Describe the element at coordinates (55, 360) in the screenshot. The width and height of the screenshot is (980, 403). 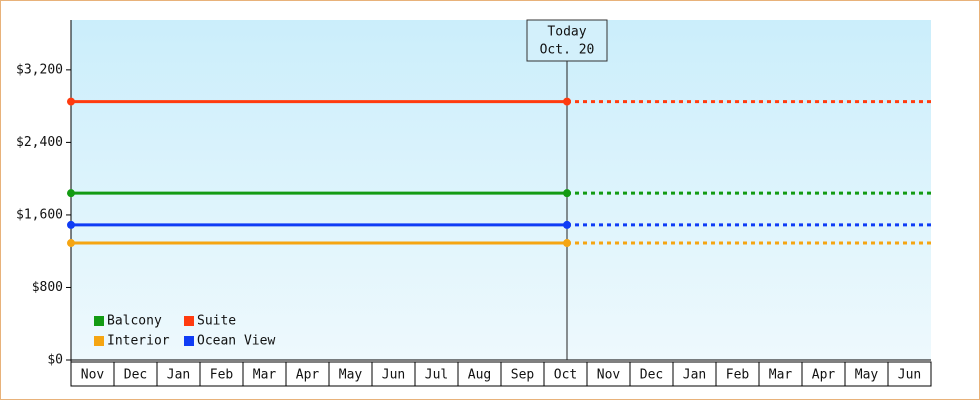
I see `y-tick-label: $0` at that location.